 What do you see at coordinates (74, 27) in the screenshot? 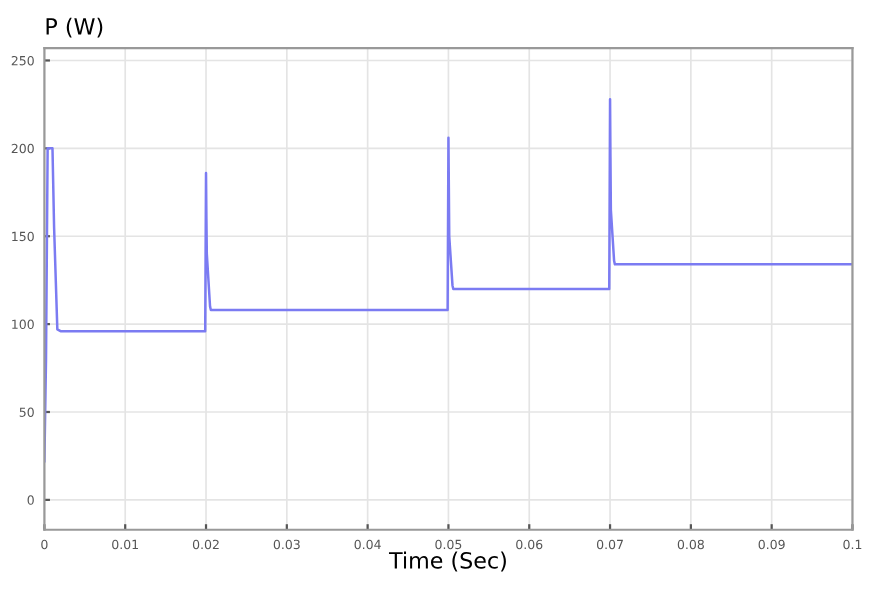
I see `y-axis-title: P (W)` at bounding box center [74, 27].